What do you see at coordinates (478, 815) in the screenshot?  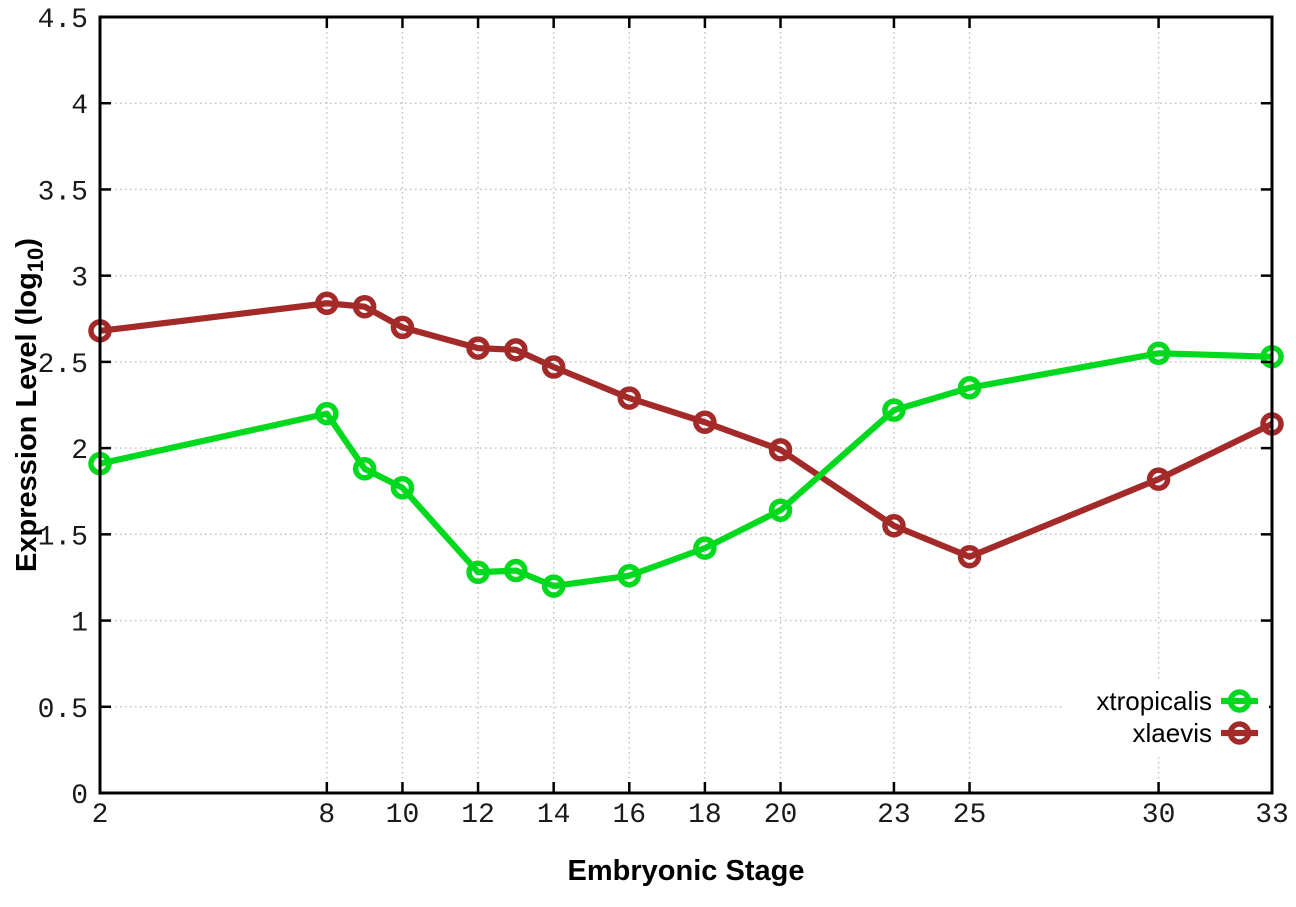 I see `x-tick-label: 12` at bounding box center [478, 815].